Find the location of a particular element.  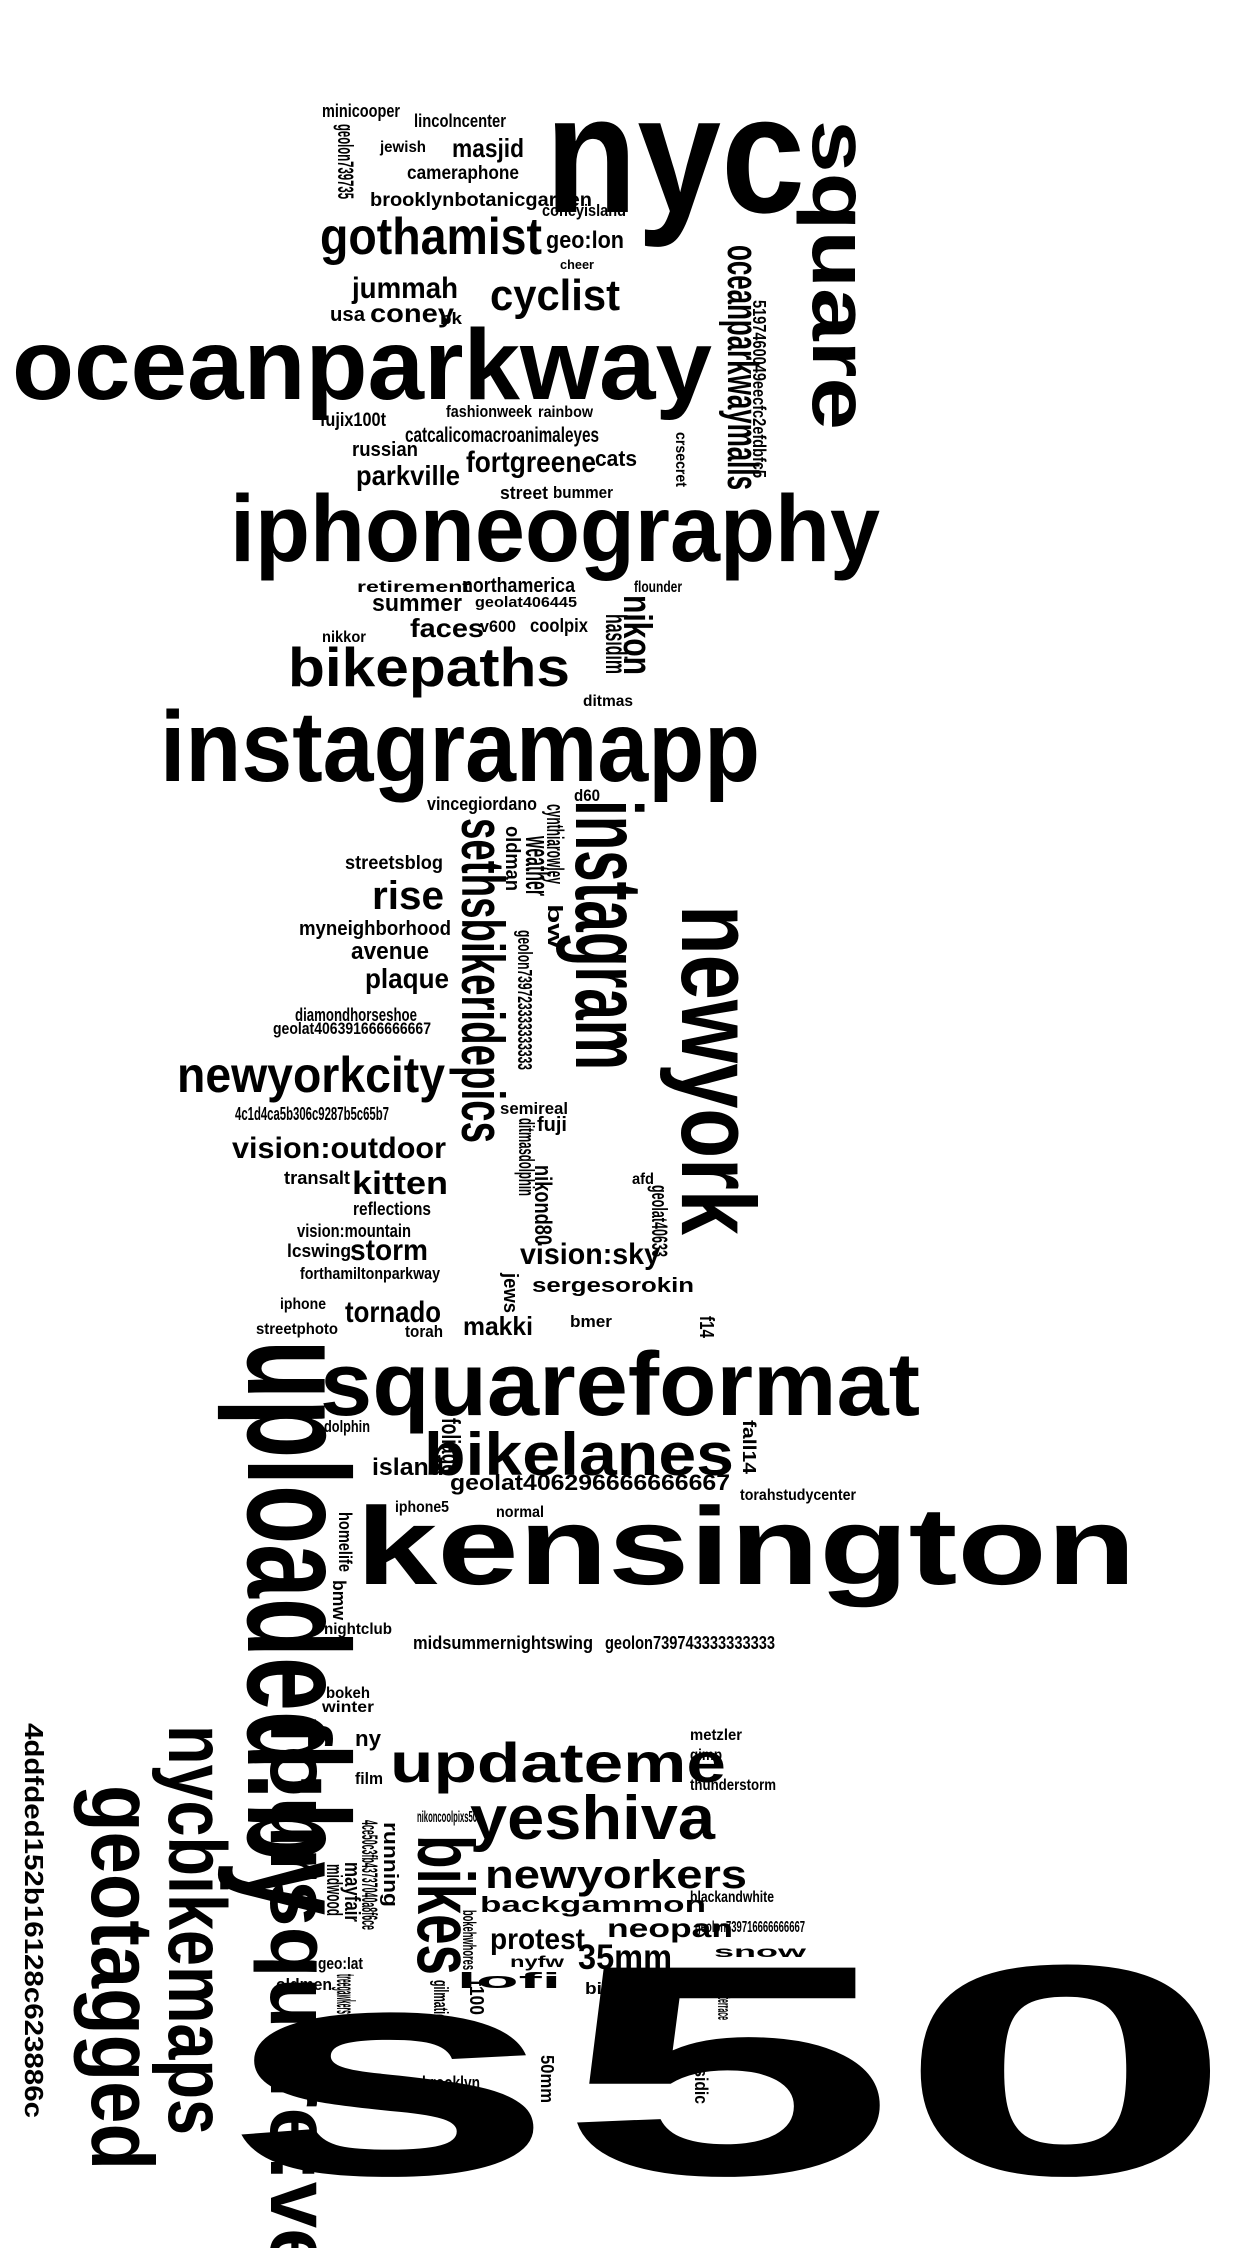

word-cats: cats is located at coordinates (616, 458).